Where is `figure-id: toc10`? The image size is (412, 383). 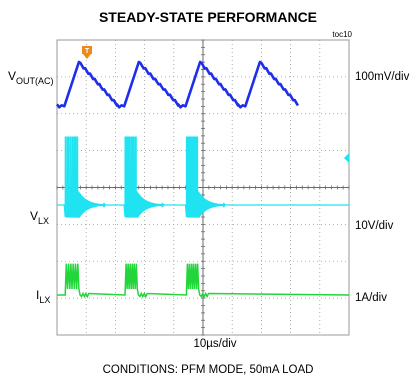
figure-id: toc10 is located at coordinates (342, 34).